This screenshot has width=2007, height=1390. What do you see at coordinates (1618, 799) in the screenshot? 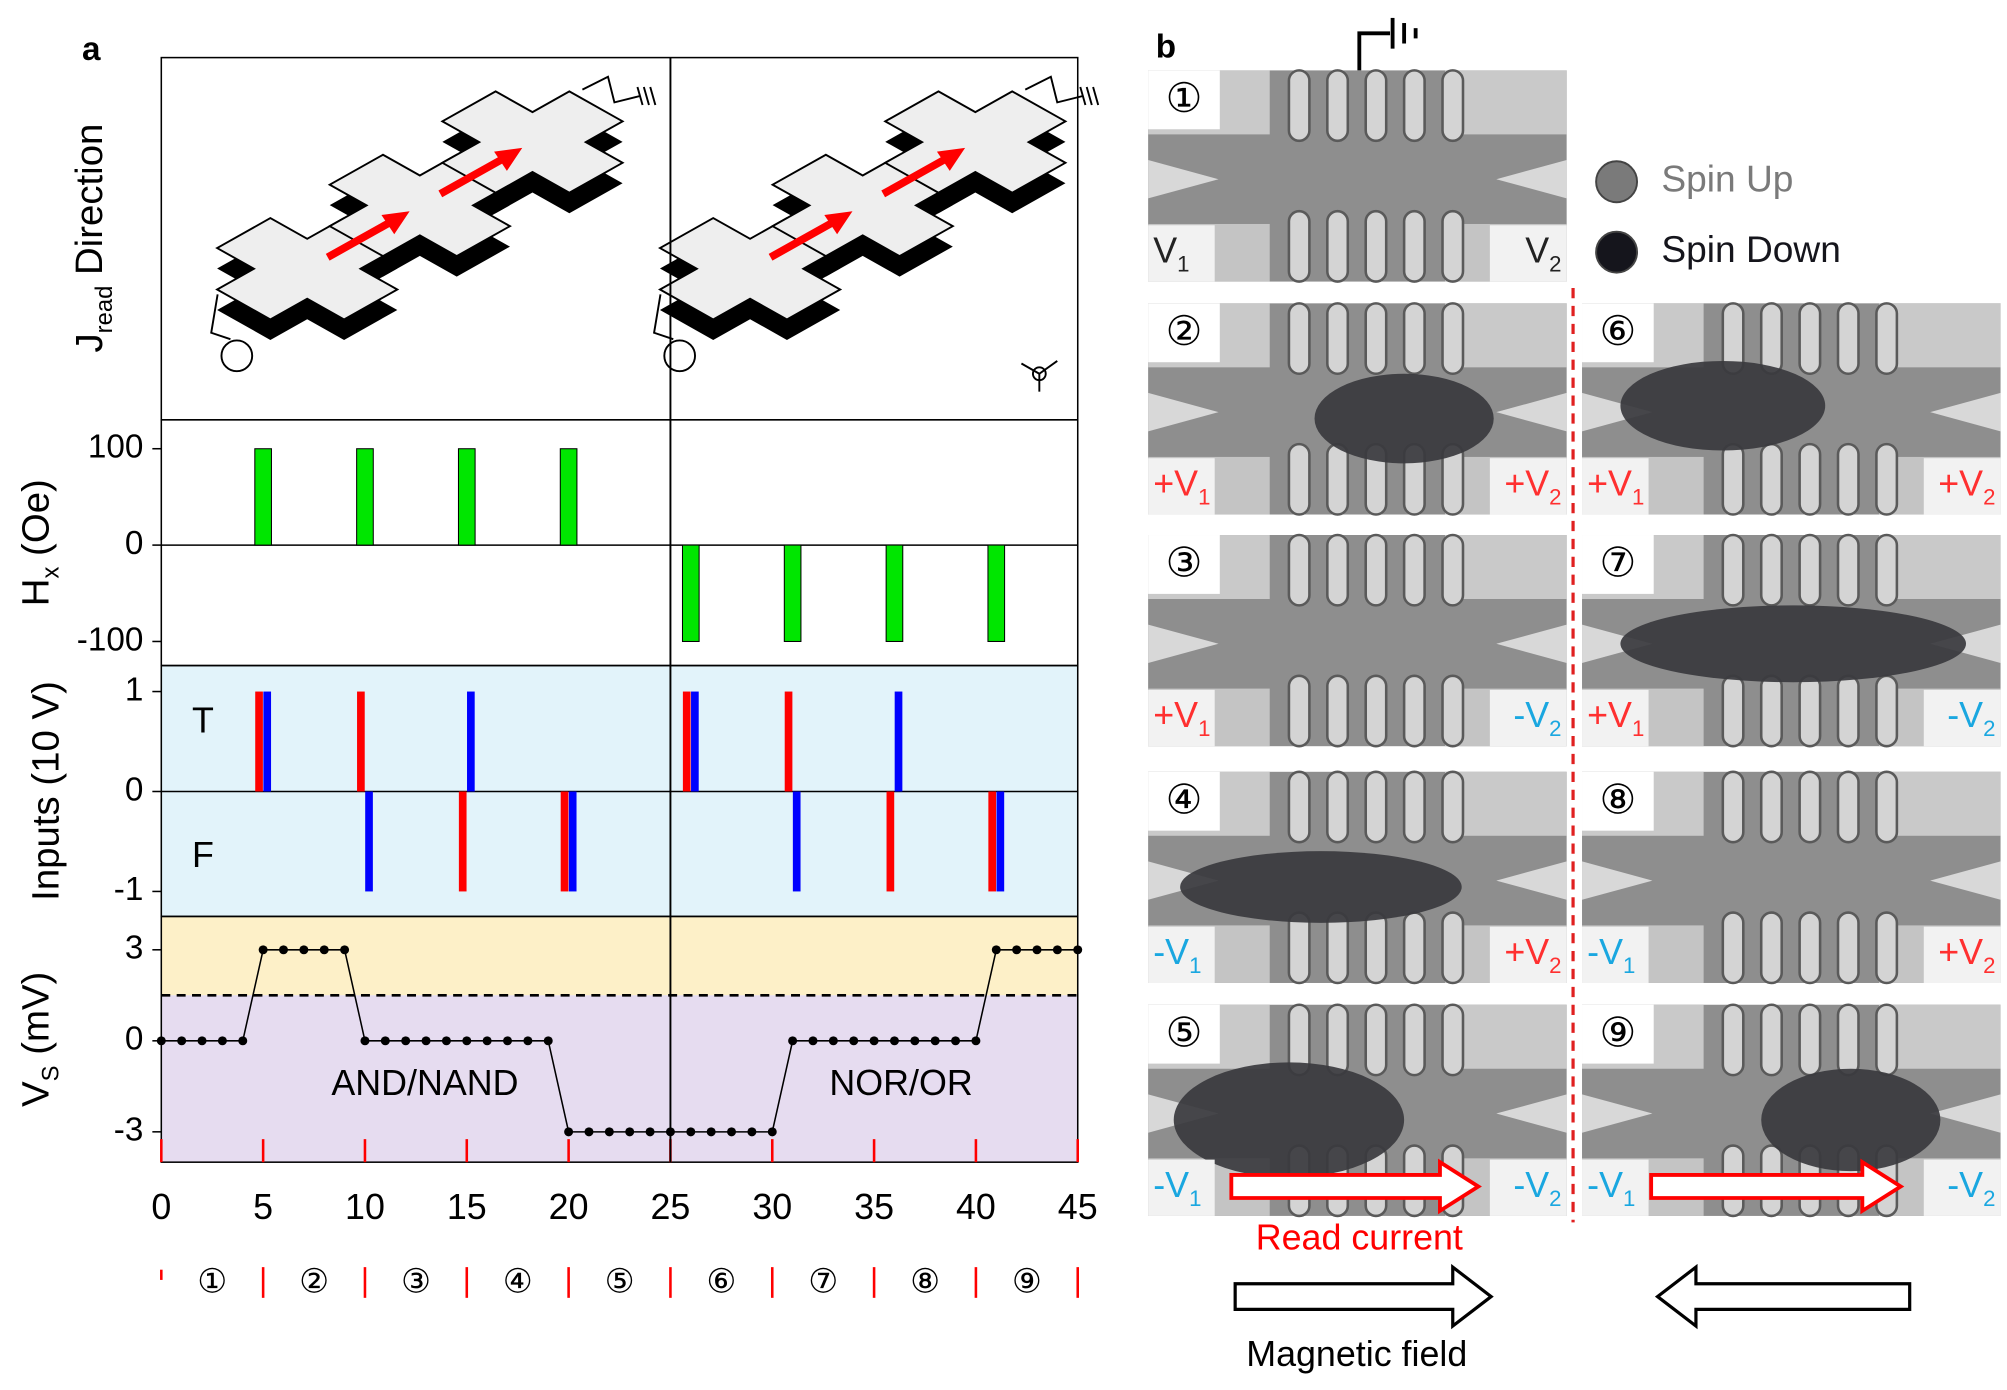
I see `image-number: ⑧` at bounding box center [1618, 799].